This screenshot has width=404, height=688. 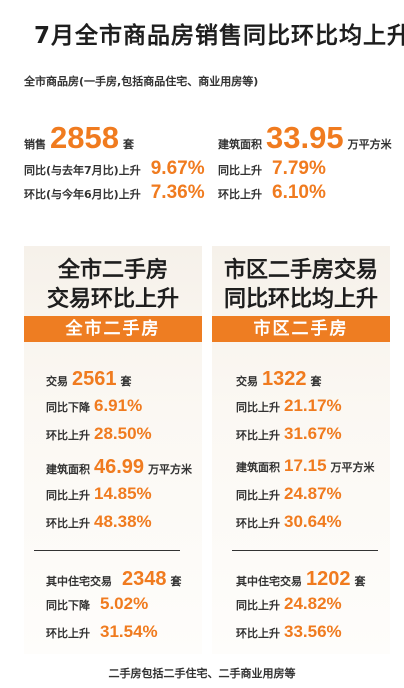 I want to click on sales-row: 销售 2858 套, so click(x=79, y=138).